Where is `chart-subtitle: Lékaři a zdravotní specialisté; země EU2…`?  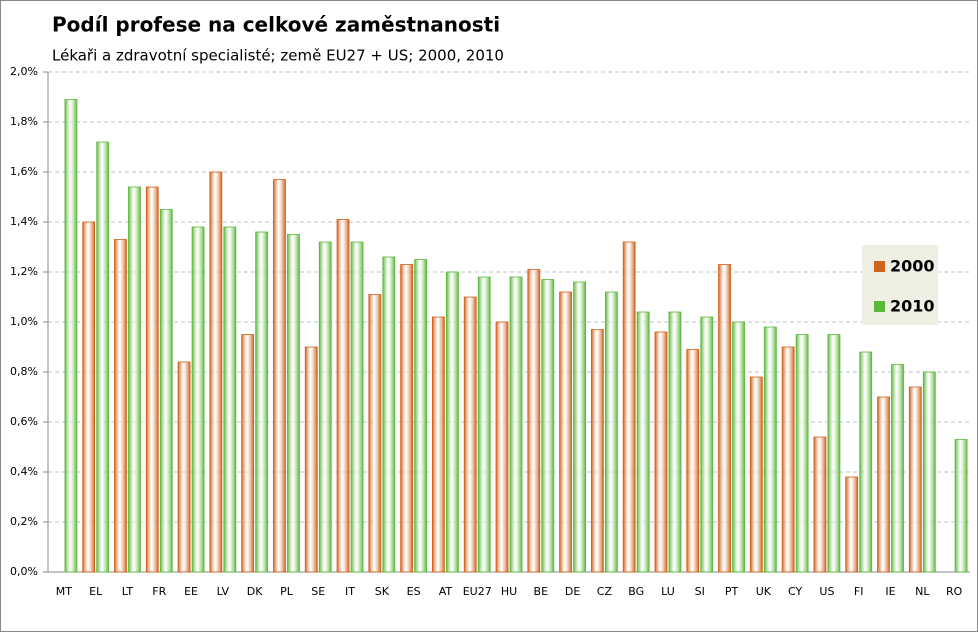 chart-subtitle: Lékaři a zdravotní specialisté; země EU2… is located at coordinates (278, 56).